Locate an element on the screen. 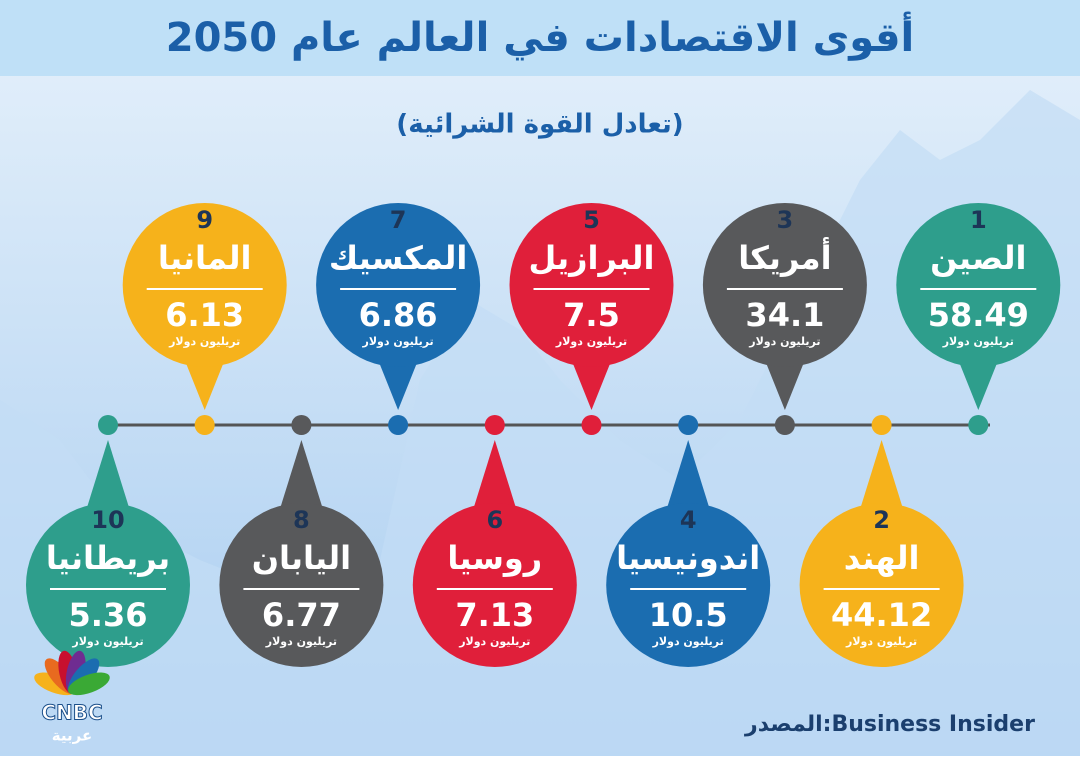 This screenshot has height=760, width=1080. title: أقوى الاقتصادات في العالم عام 2050 is located at coordinates (540, 36).